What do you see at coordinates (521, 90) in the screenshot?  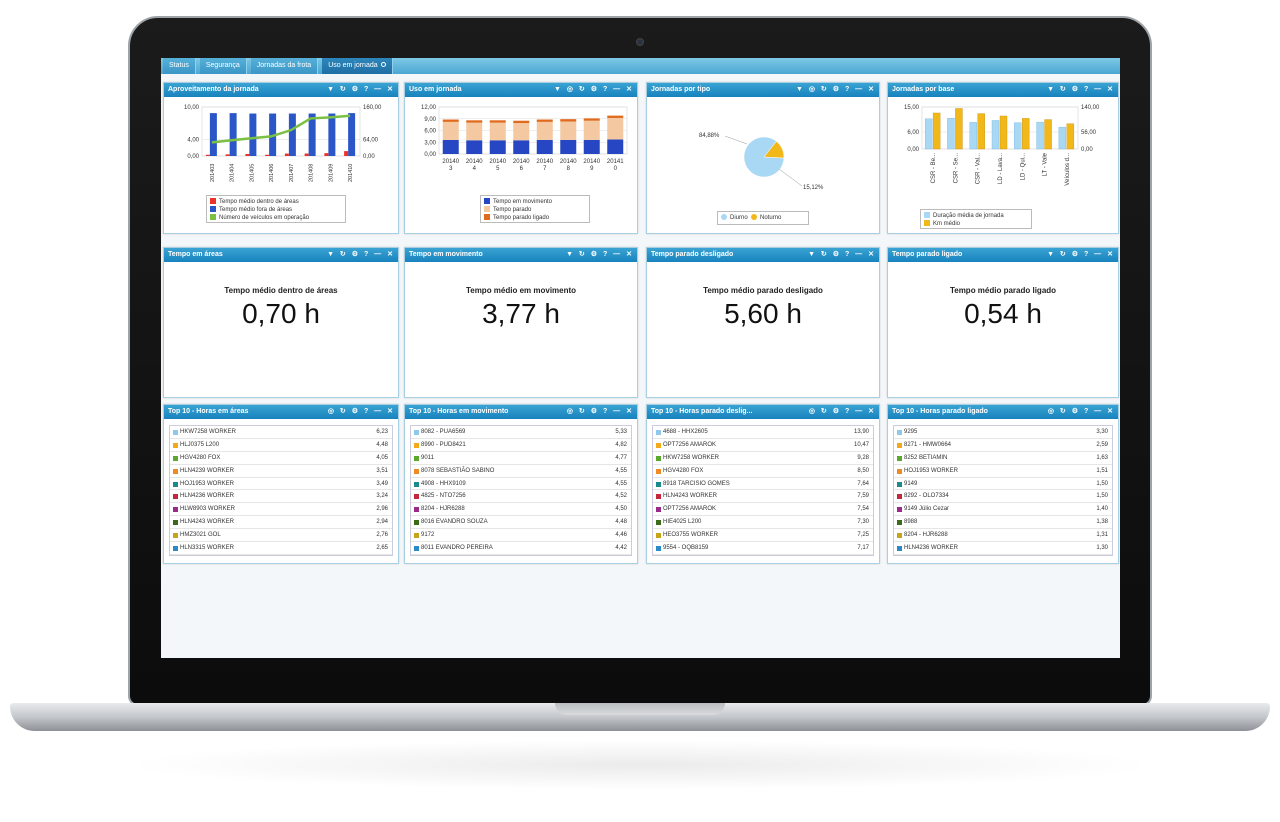 I see `panel-header: Uso em jornada ▼ ◎ ↻ ⚙ ? — ✕` at bounding box center [521, 90].